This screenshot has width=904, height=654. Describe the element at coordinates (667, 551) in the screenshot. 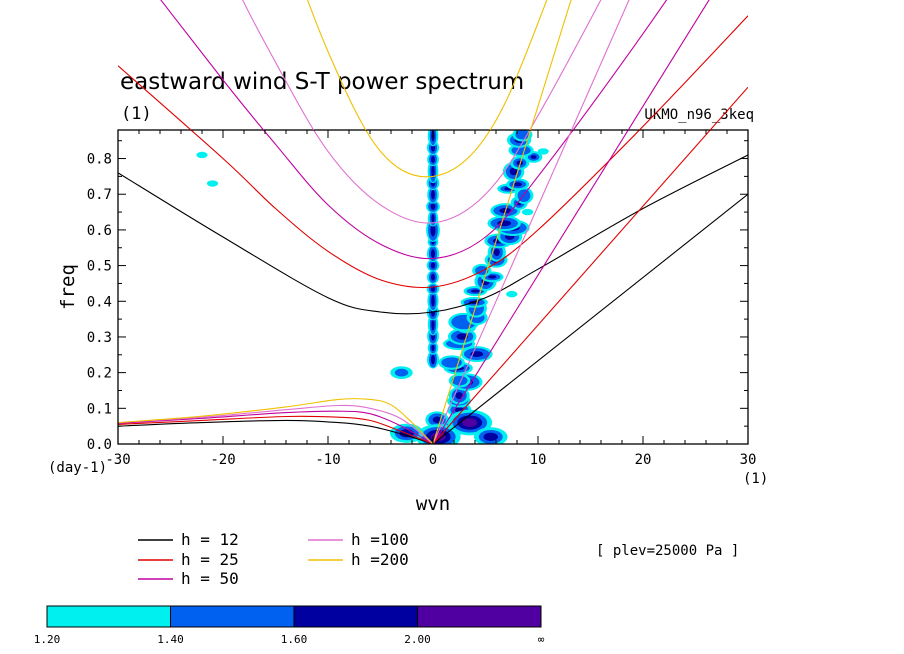

I see `level-note: [ plev=25000 Pa ]` at that location.